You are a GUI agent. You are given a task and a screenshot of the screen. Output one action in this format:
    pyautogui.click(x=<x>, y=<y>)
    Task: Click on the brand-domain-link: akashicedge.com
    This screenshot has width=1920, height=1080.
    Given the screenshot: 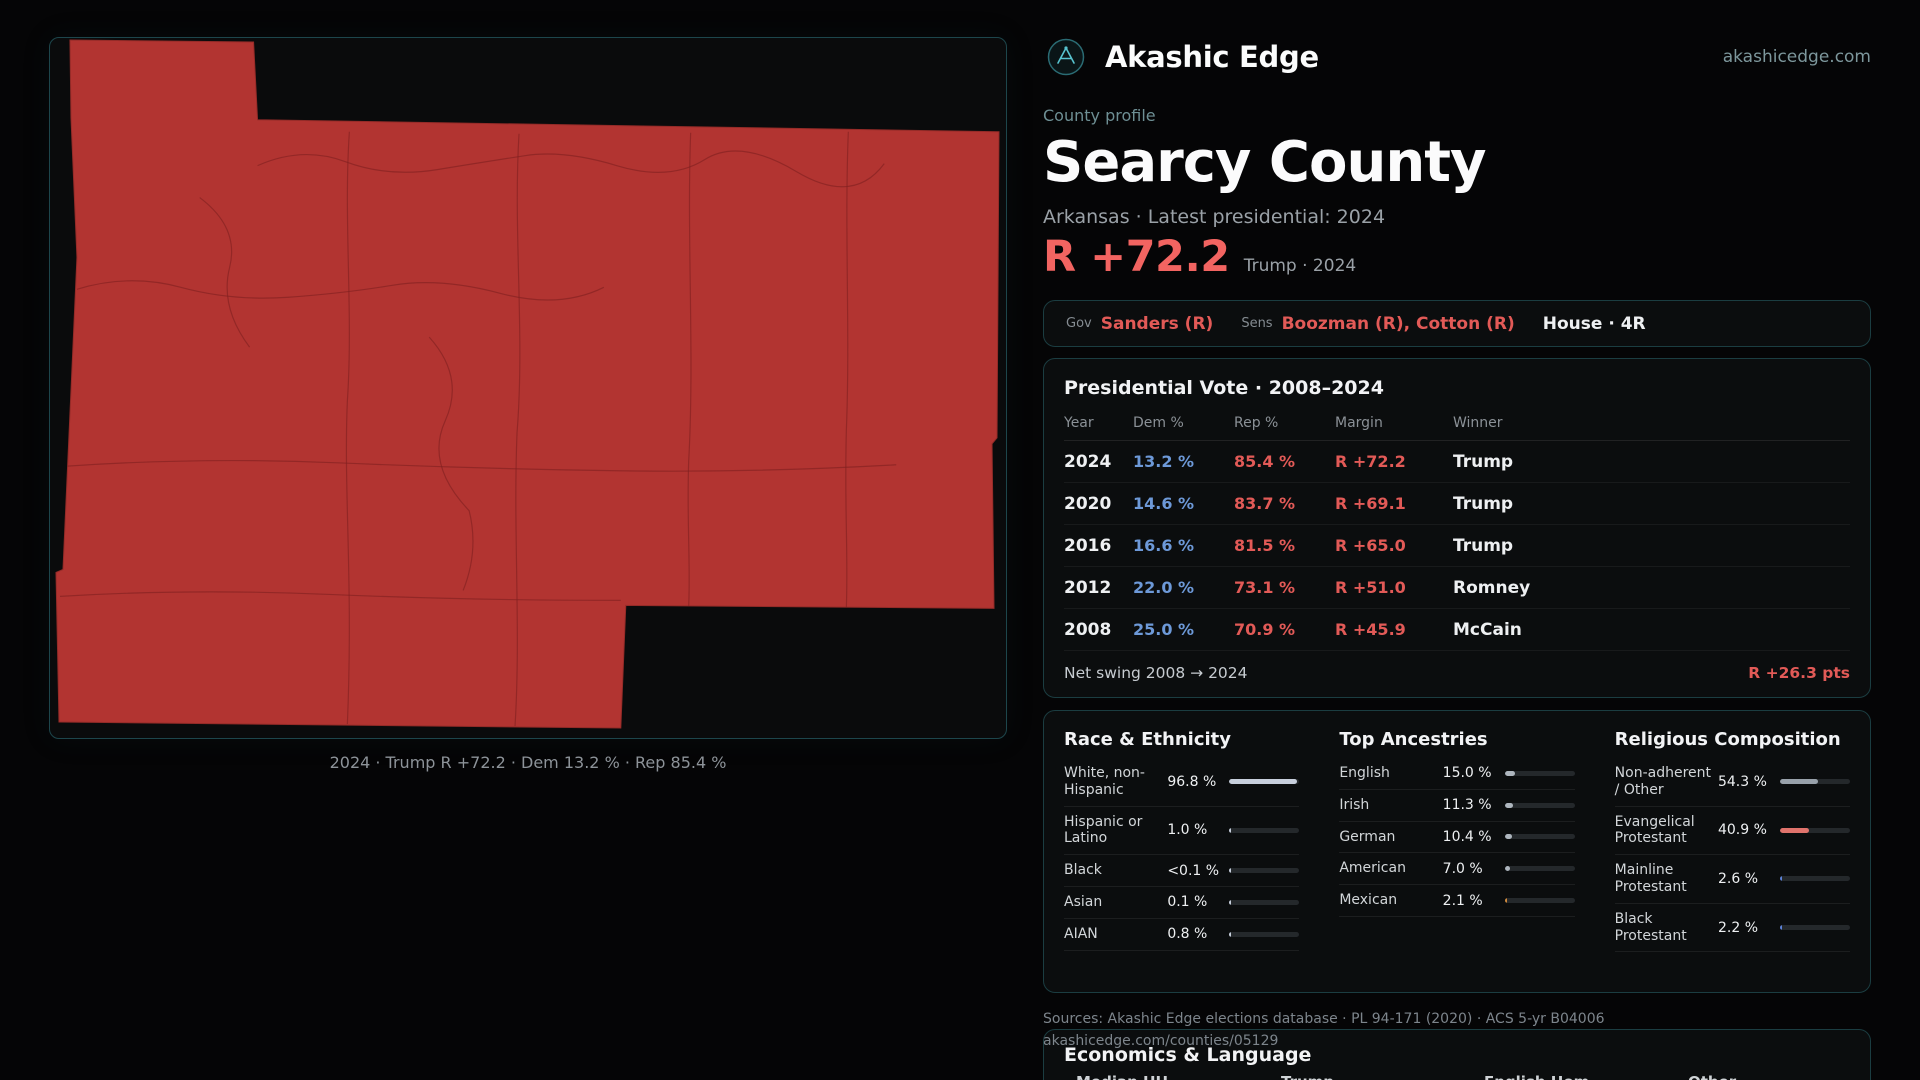 What is the action you would take?
    pyautogui.click(x=1796, y=57)
    